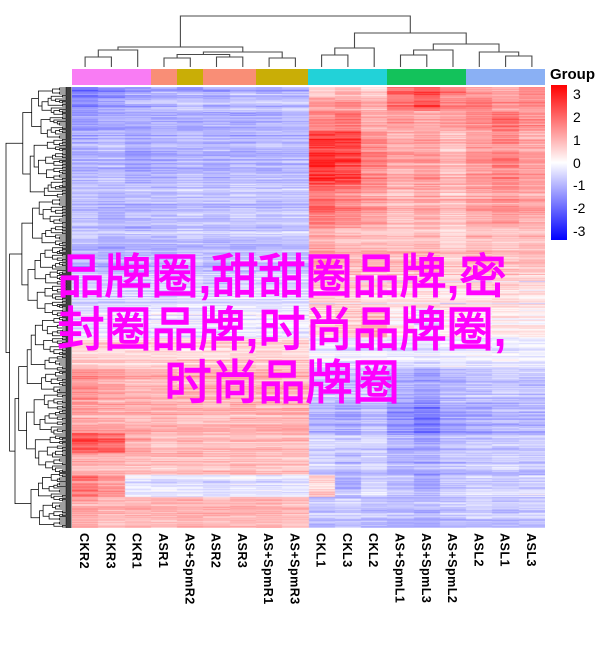 The width and height of the screenshot is (600, 659). Describe the element at coordinates (572, 74) in the screenshot. I see `annotation-legend-title: Group` at that location.